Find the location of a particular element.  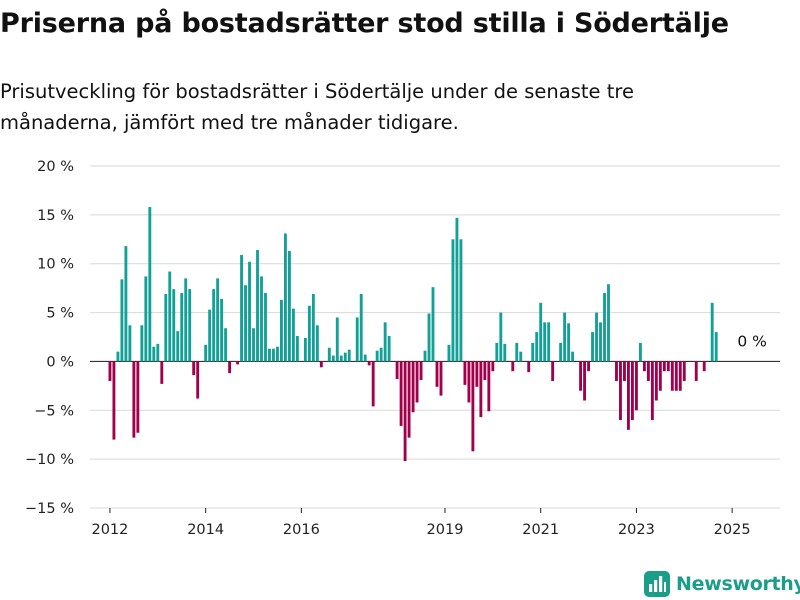

y-tick-label: 0 % is located at coordinates (60, 362).